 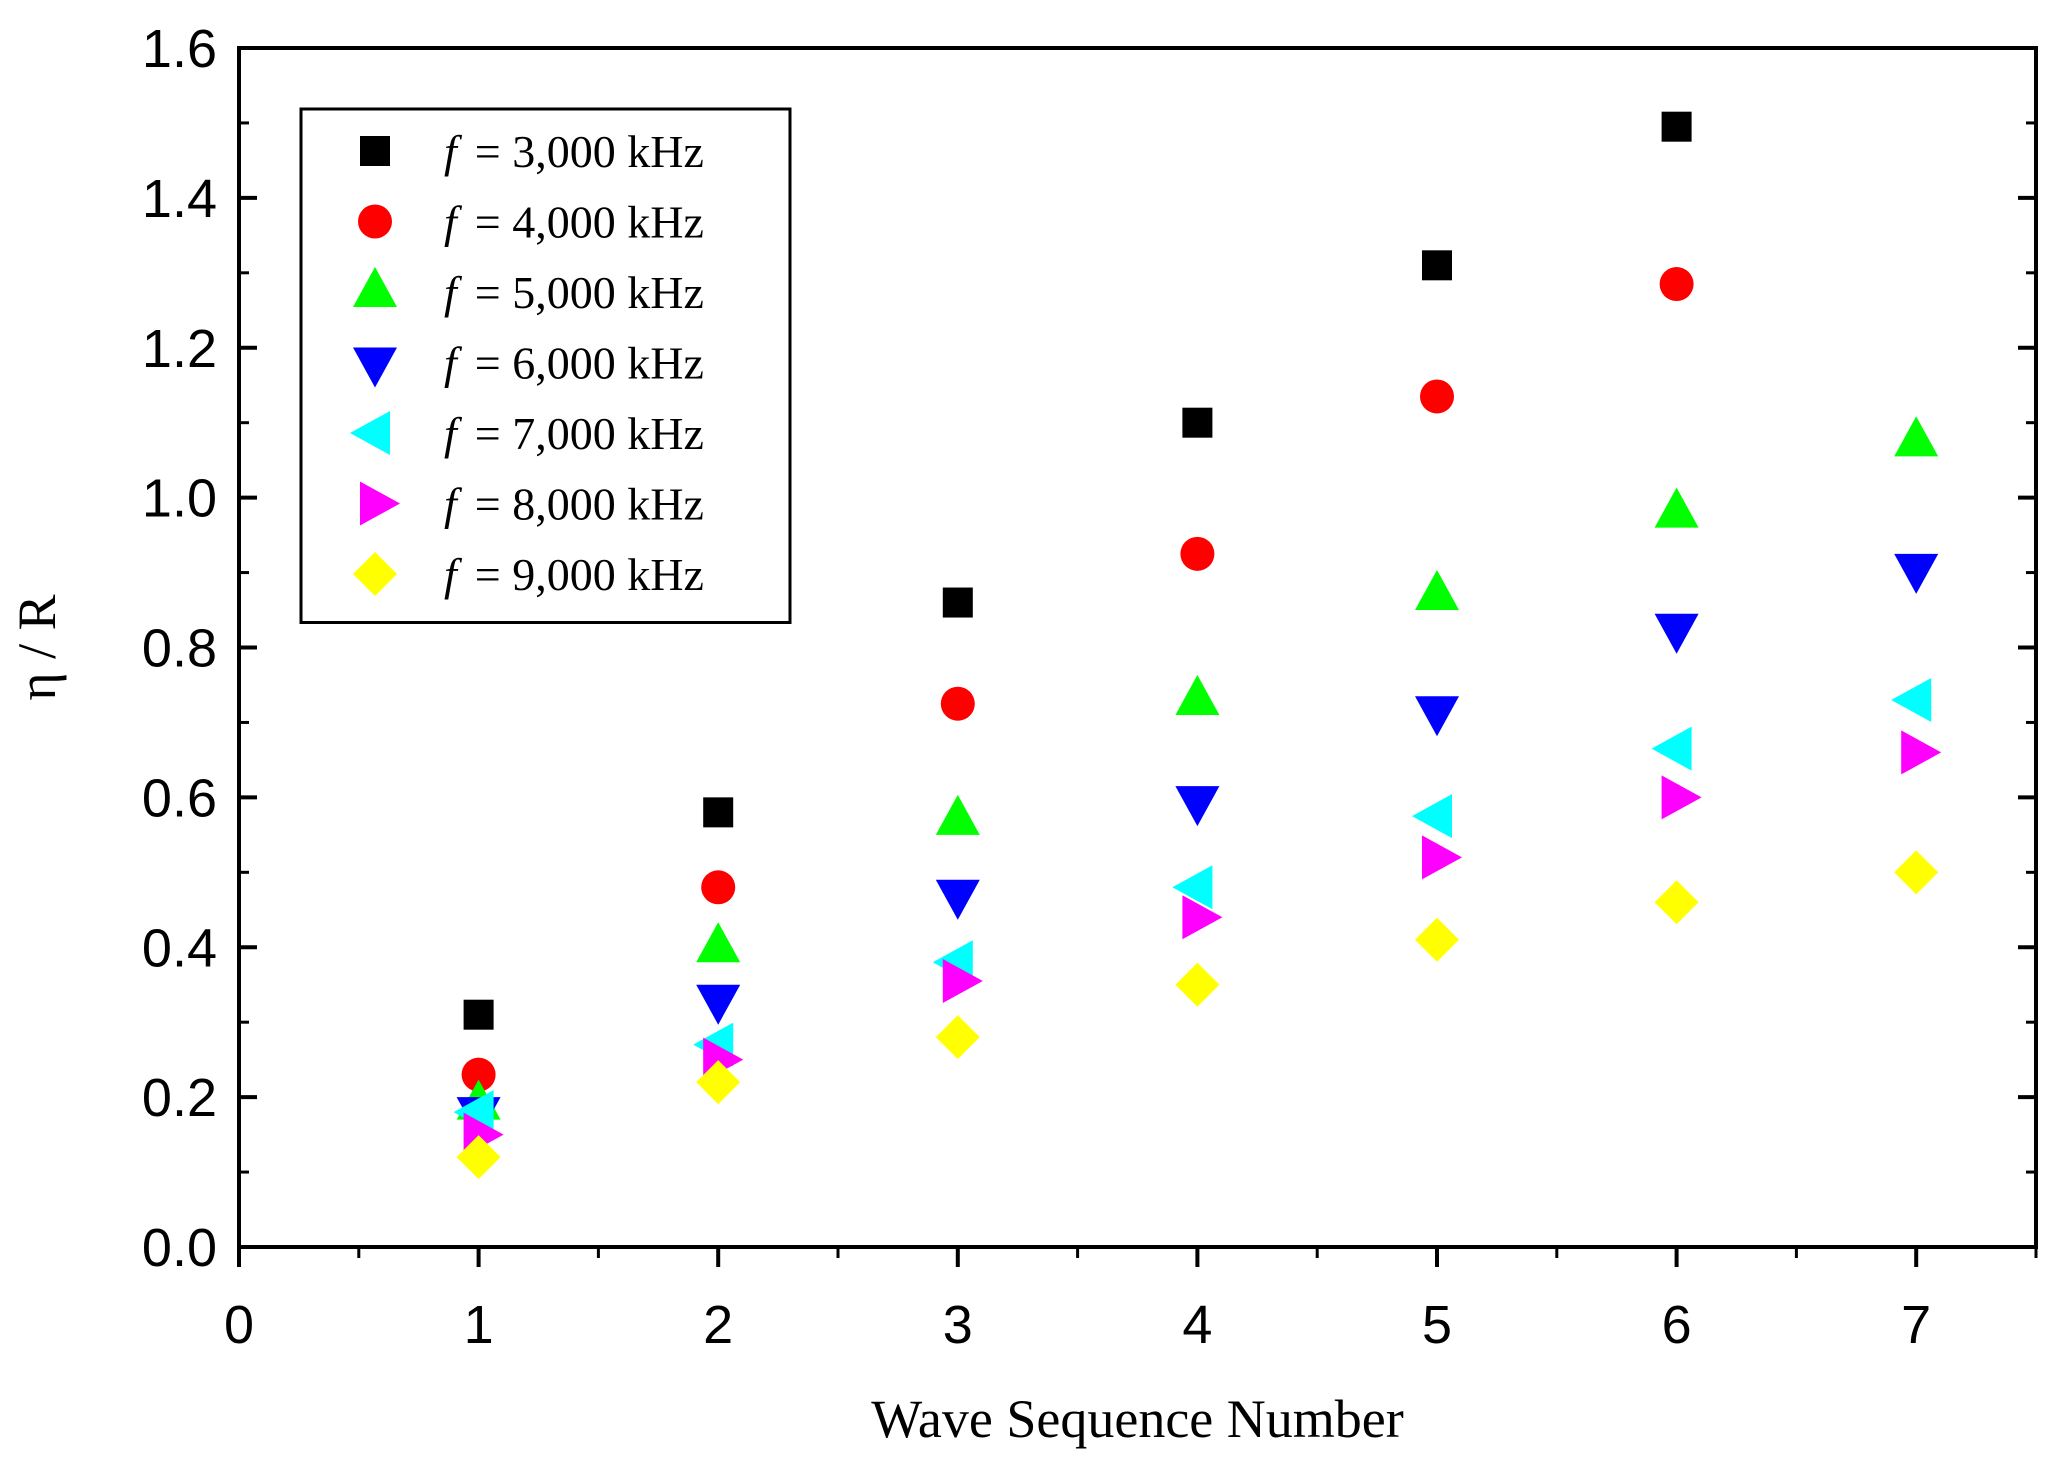 I want to click on legend-label: f = 7,000 kHz, so click(x=574, y=433).